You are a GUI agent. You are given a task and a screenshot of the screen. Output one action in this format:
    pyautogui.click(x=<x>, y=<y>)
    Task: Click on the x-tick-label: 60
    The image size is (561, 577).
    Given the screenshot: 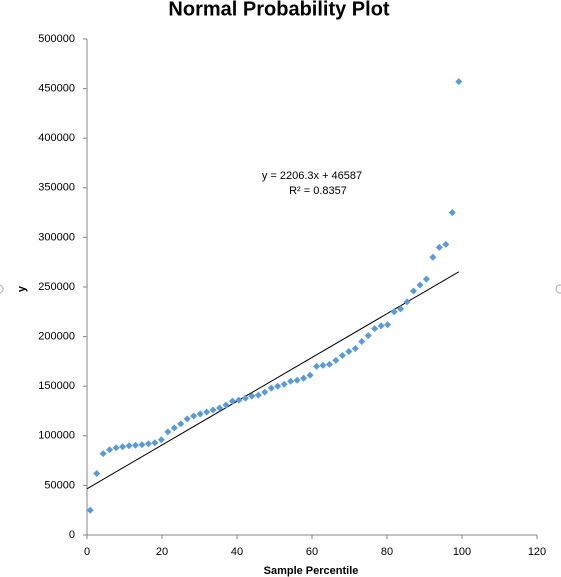 What is the action you would take?
    pyautogui.click(x=312, y=552)
    